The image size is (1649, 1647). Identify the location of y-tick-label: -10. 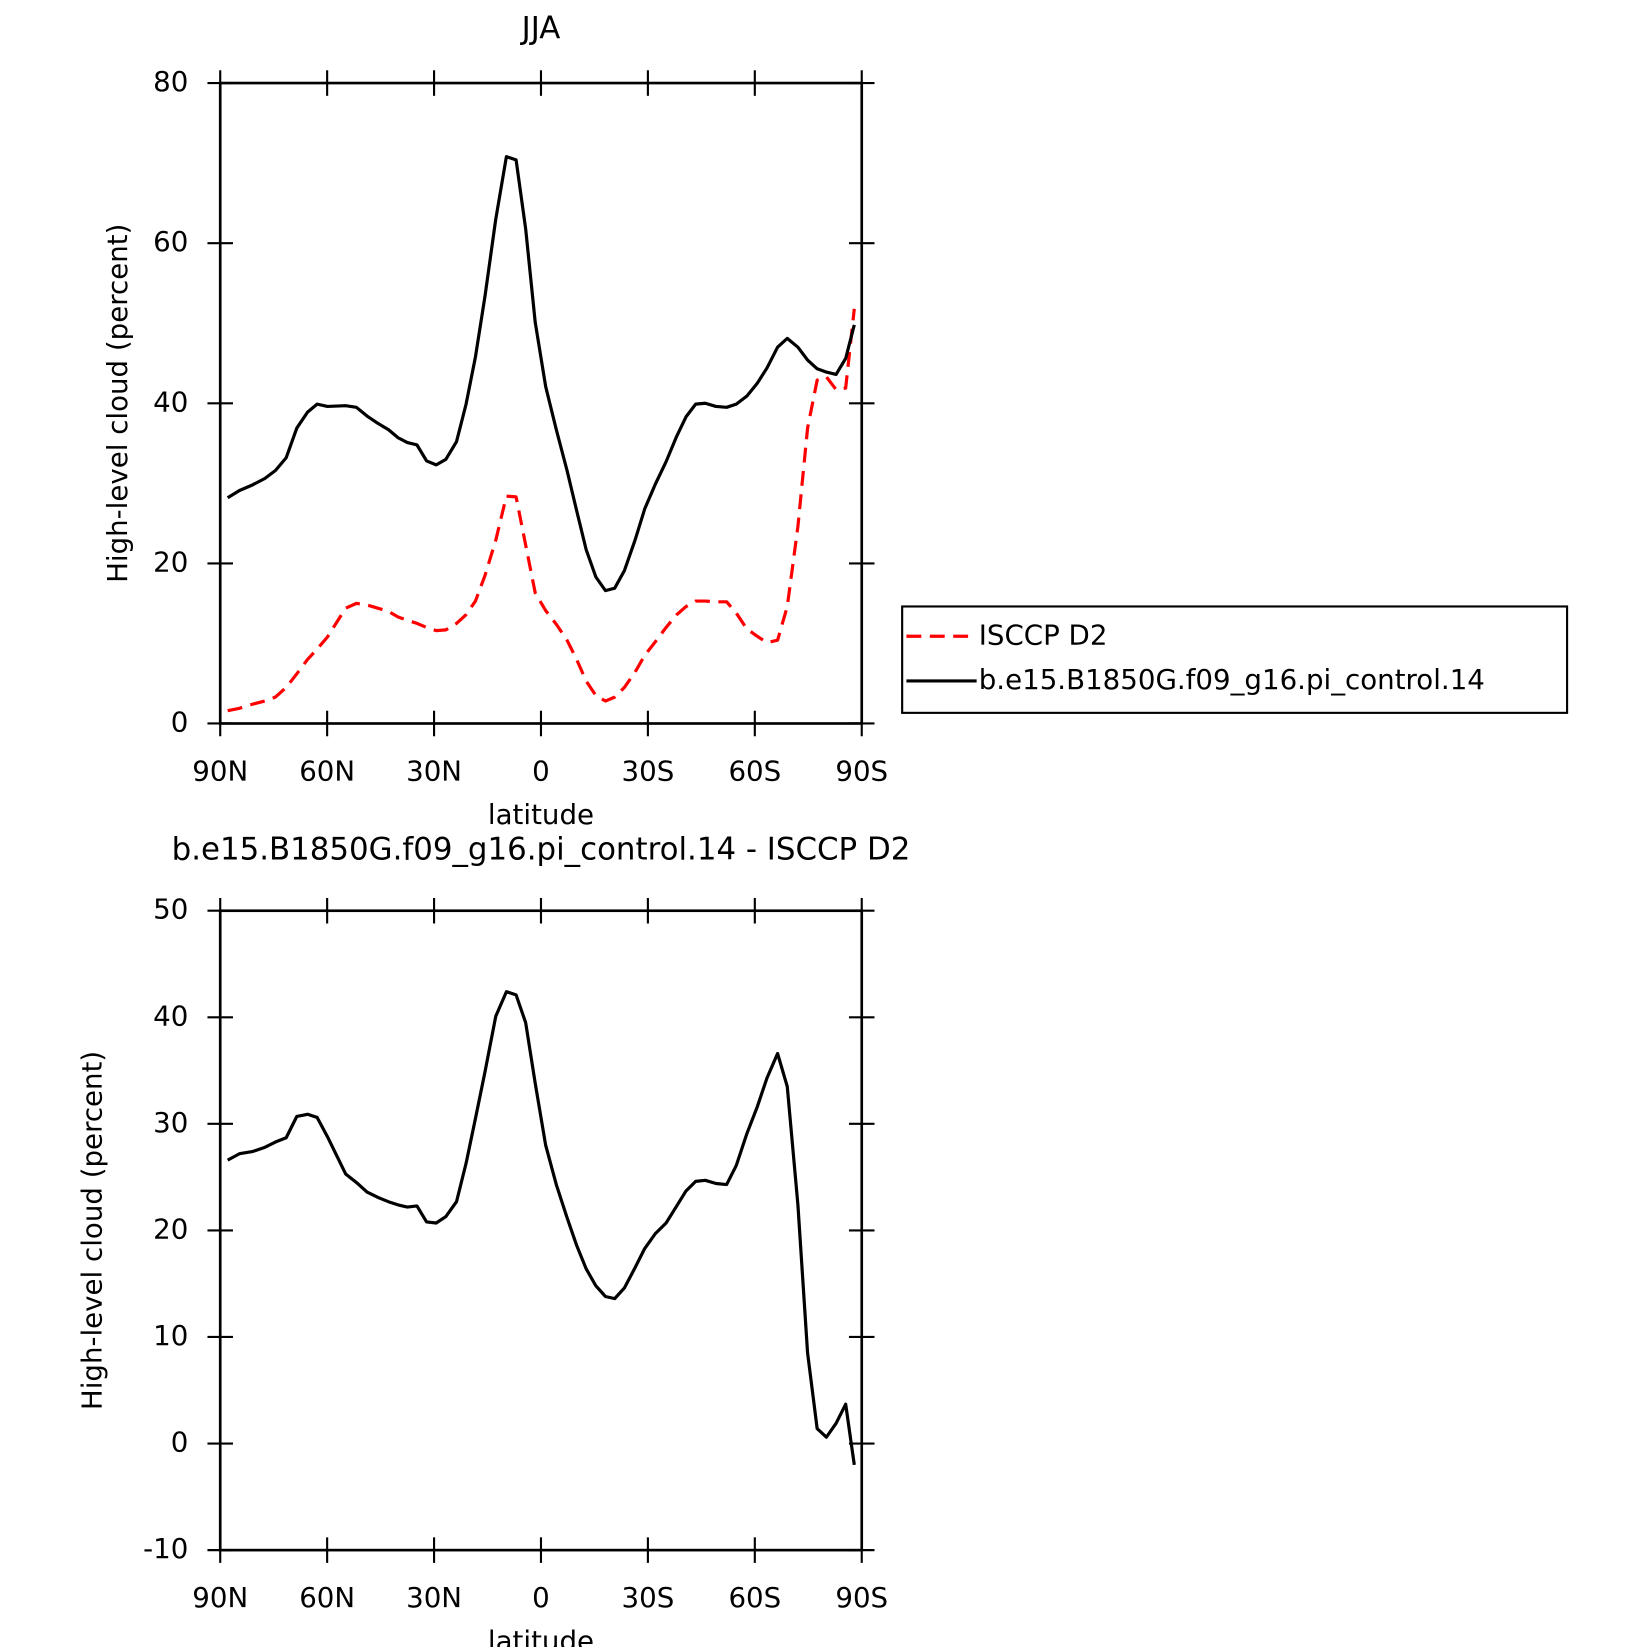
(165, 1548).